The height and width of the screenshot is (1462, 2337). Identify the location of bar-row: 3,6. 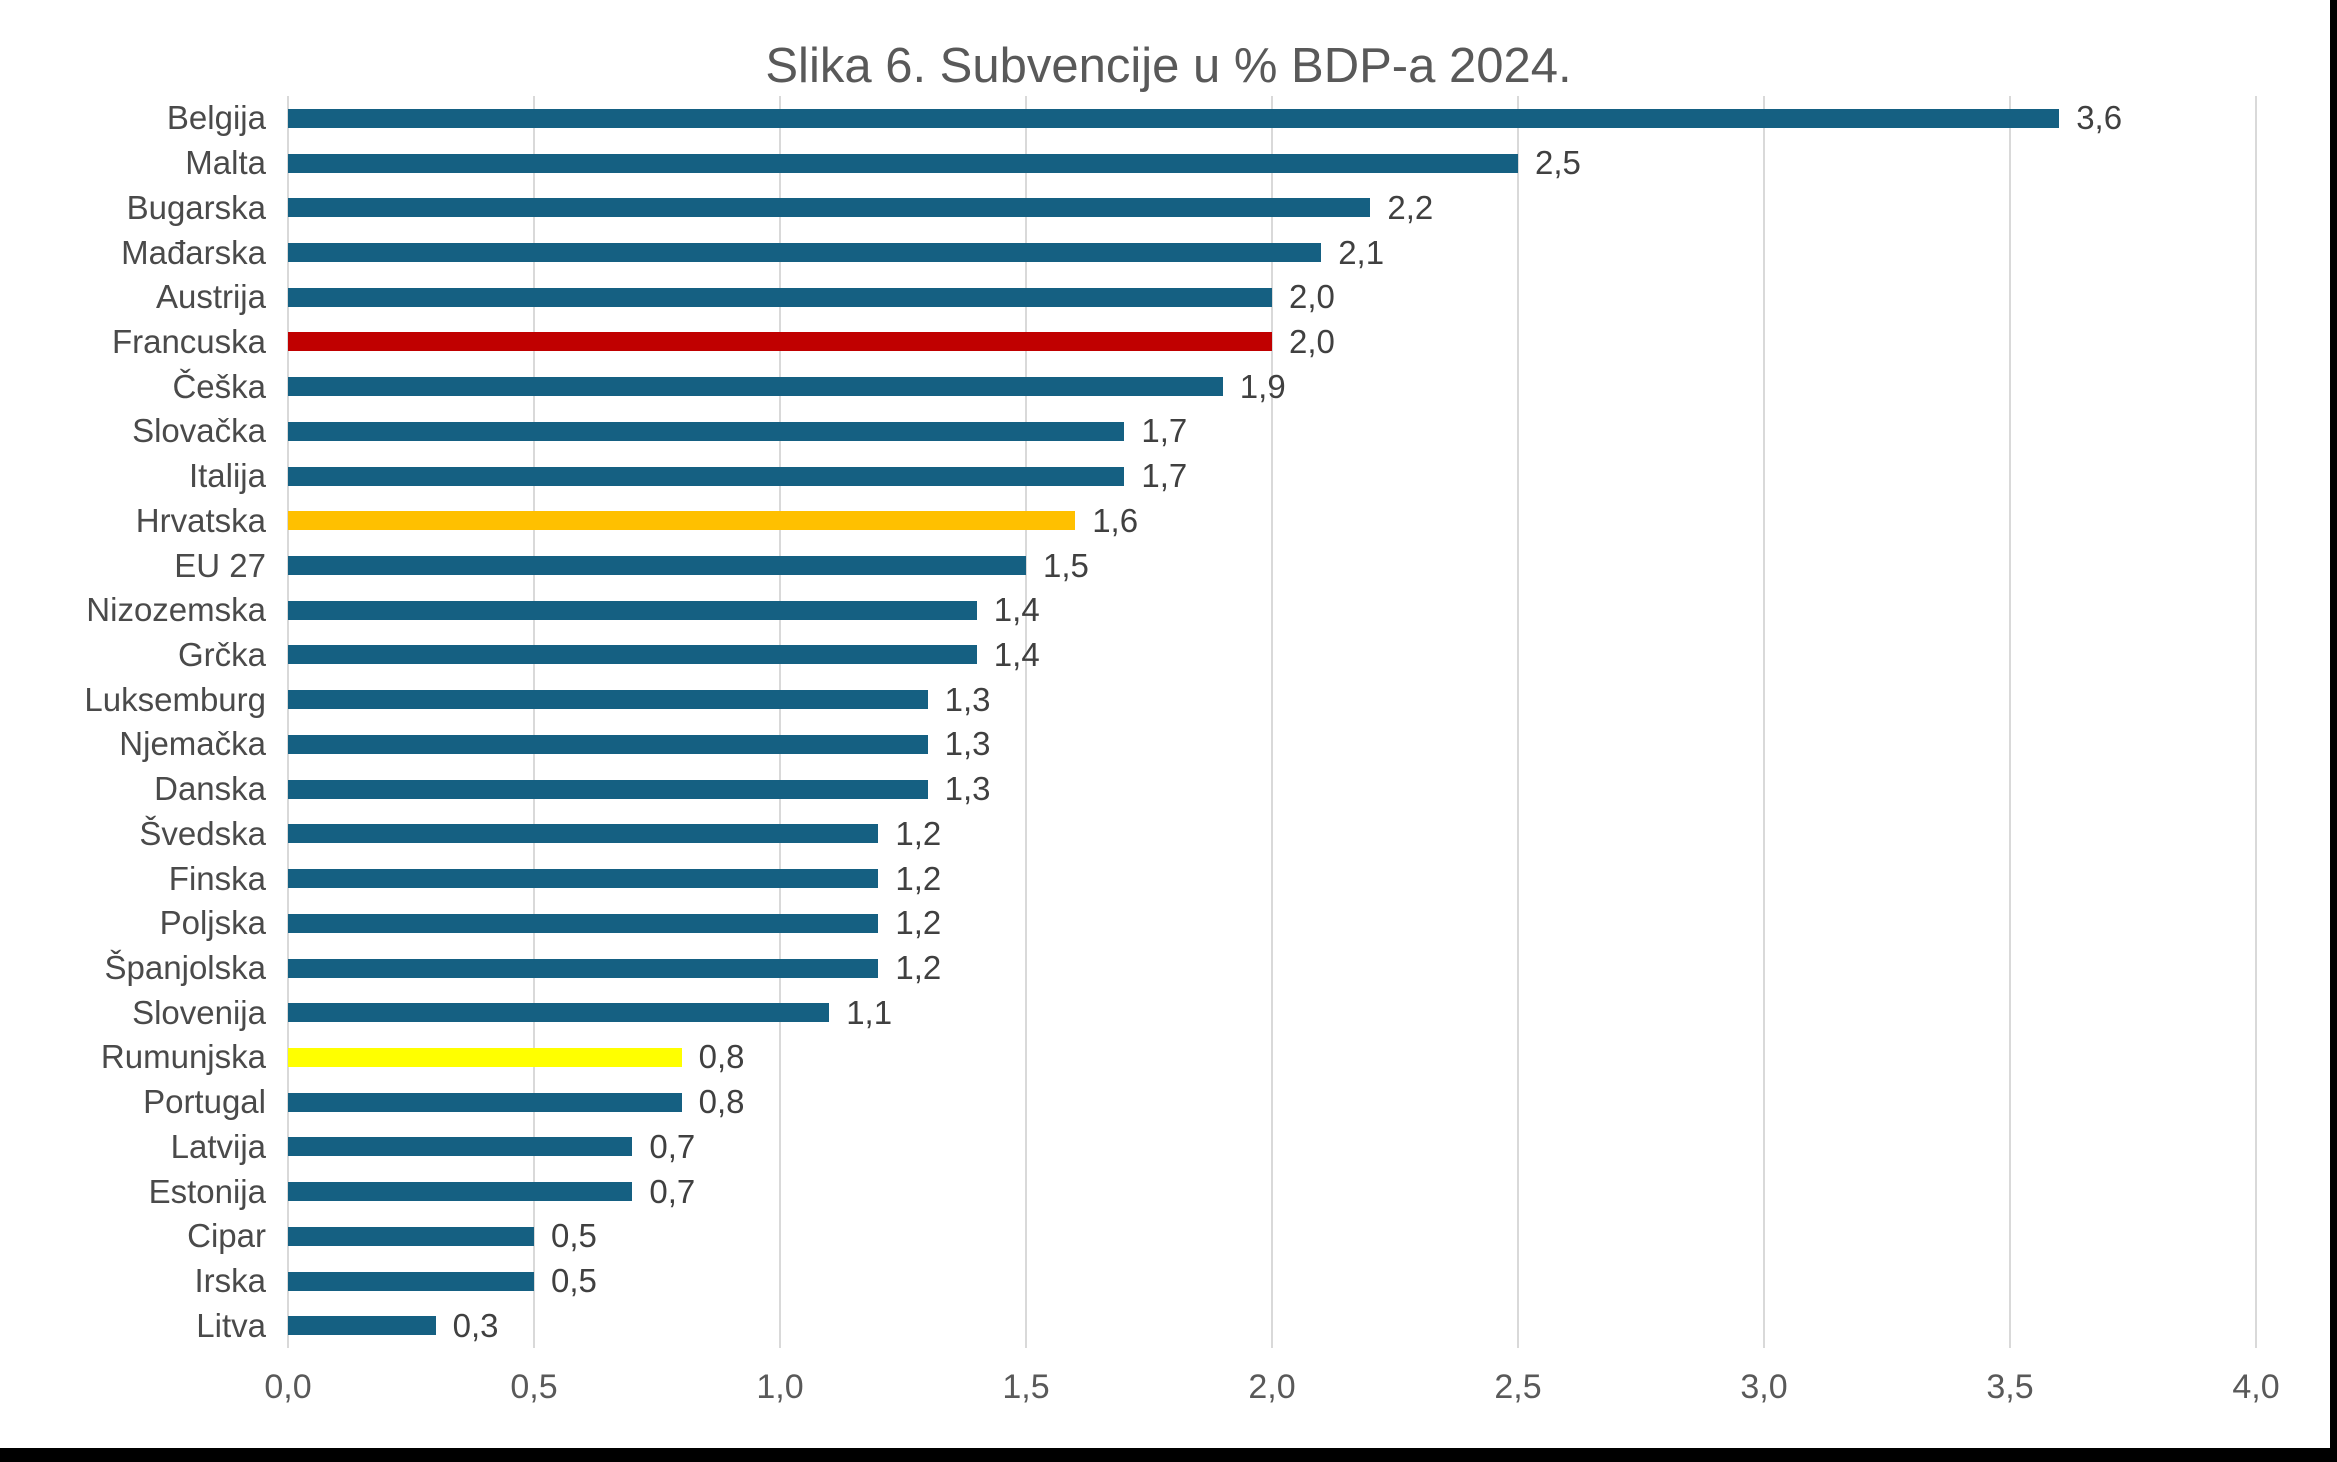
(1272, 118).